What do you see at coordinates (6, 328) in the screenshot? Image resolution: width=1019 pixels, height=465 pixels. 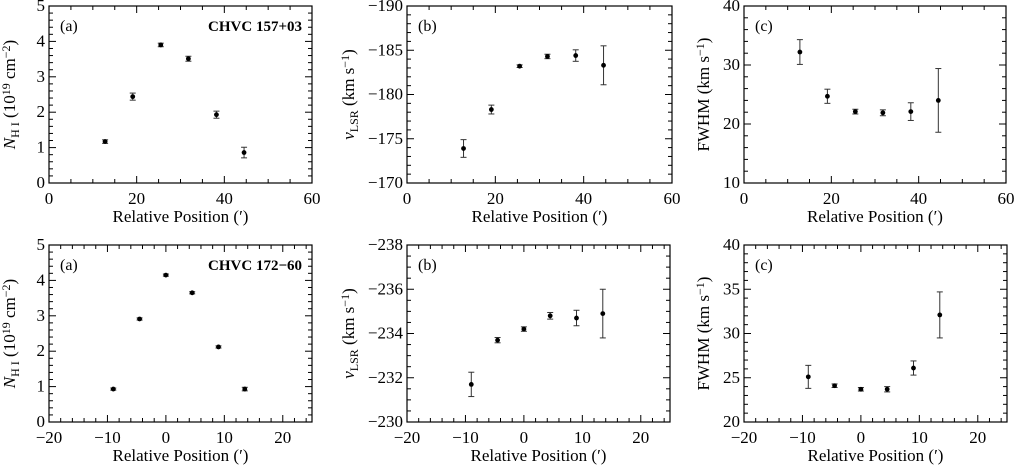 I see `y-axis-label-part: 19` at bounding box center [6, 328].